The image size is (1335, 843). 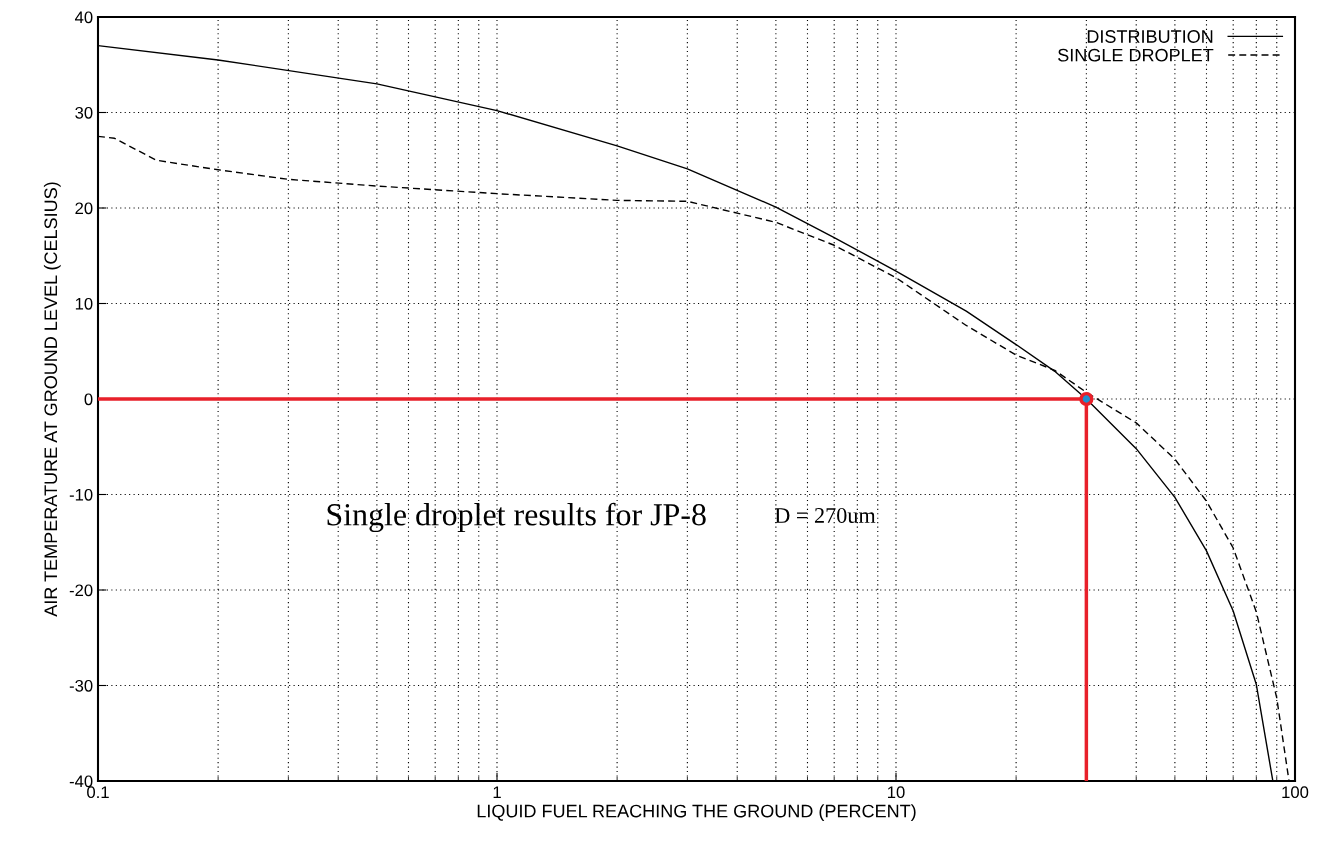 What do you see at coordinates (84, 208) in the screenshot?
I see `y-tick-label: 20` at bounding box center [84, 208].